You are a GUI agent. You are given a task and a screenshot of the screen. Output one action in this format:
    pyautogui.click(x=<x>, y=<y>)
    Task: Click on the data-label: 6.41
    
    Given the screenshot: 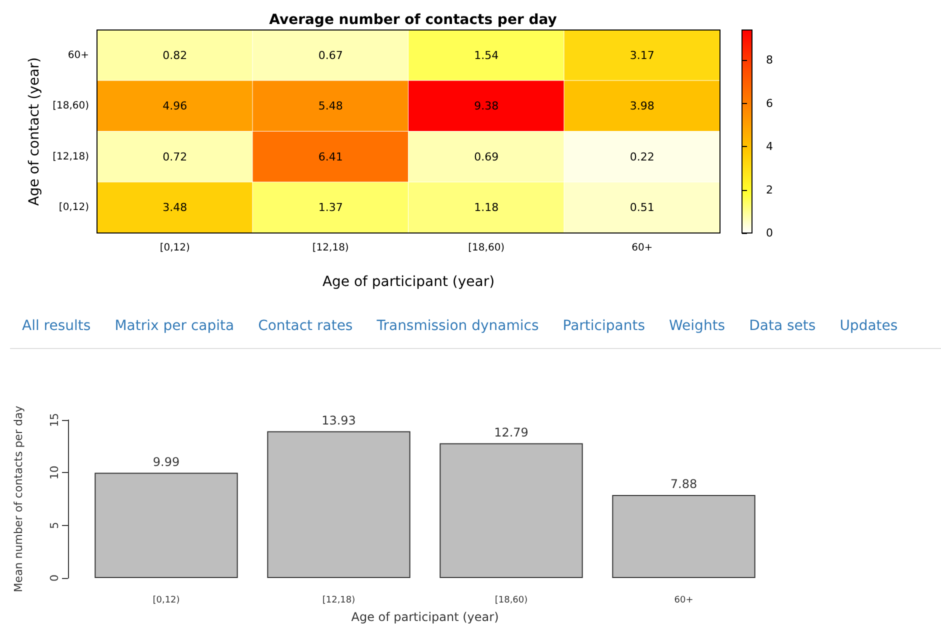 What is the action you would take?
    pyautogui.click(x=330, y=157)
    